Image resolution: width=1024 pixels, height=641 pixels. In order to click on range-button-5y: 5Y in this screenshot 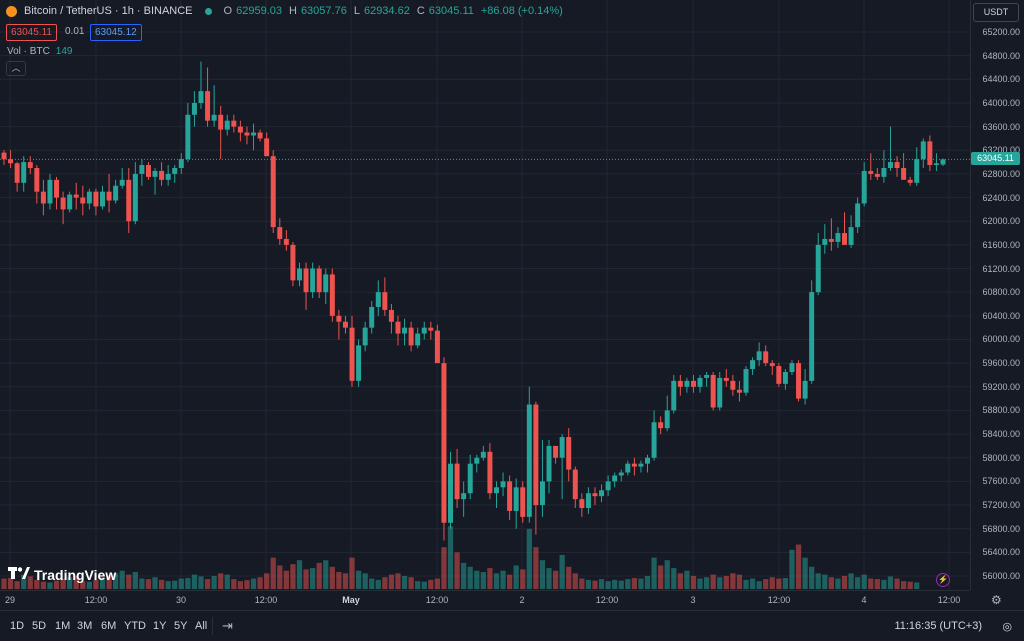, I will do `click(181, 626)`.